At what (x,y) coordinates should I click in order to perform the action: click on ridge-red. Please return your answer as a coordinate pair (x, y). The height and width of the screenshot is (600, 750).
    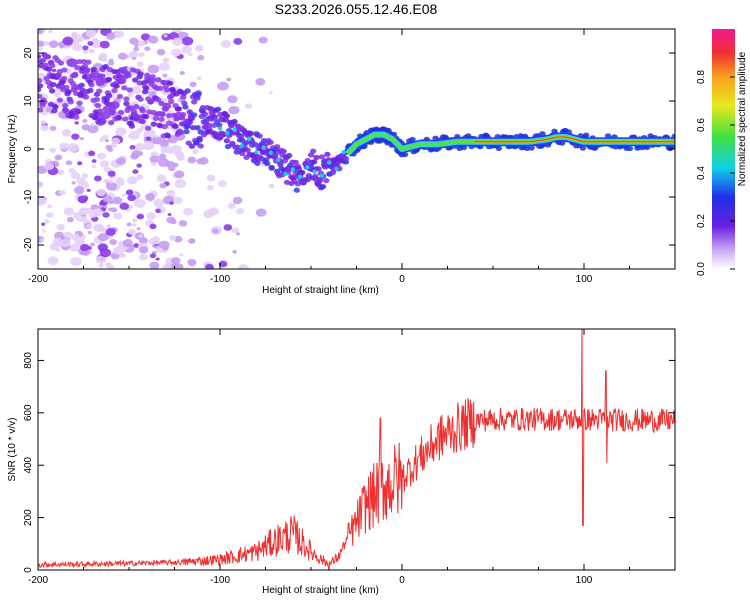
    Looking at the image, I should click on (574, 139).